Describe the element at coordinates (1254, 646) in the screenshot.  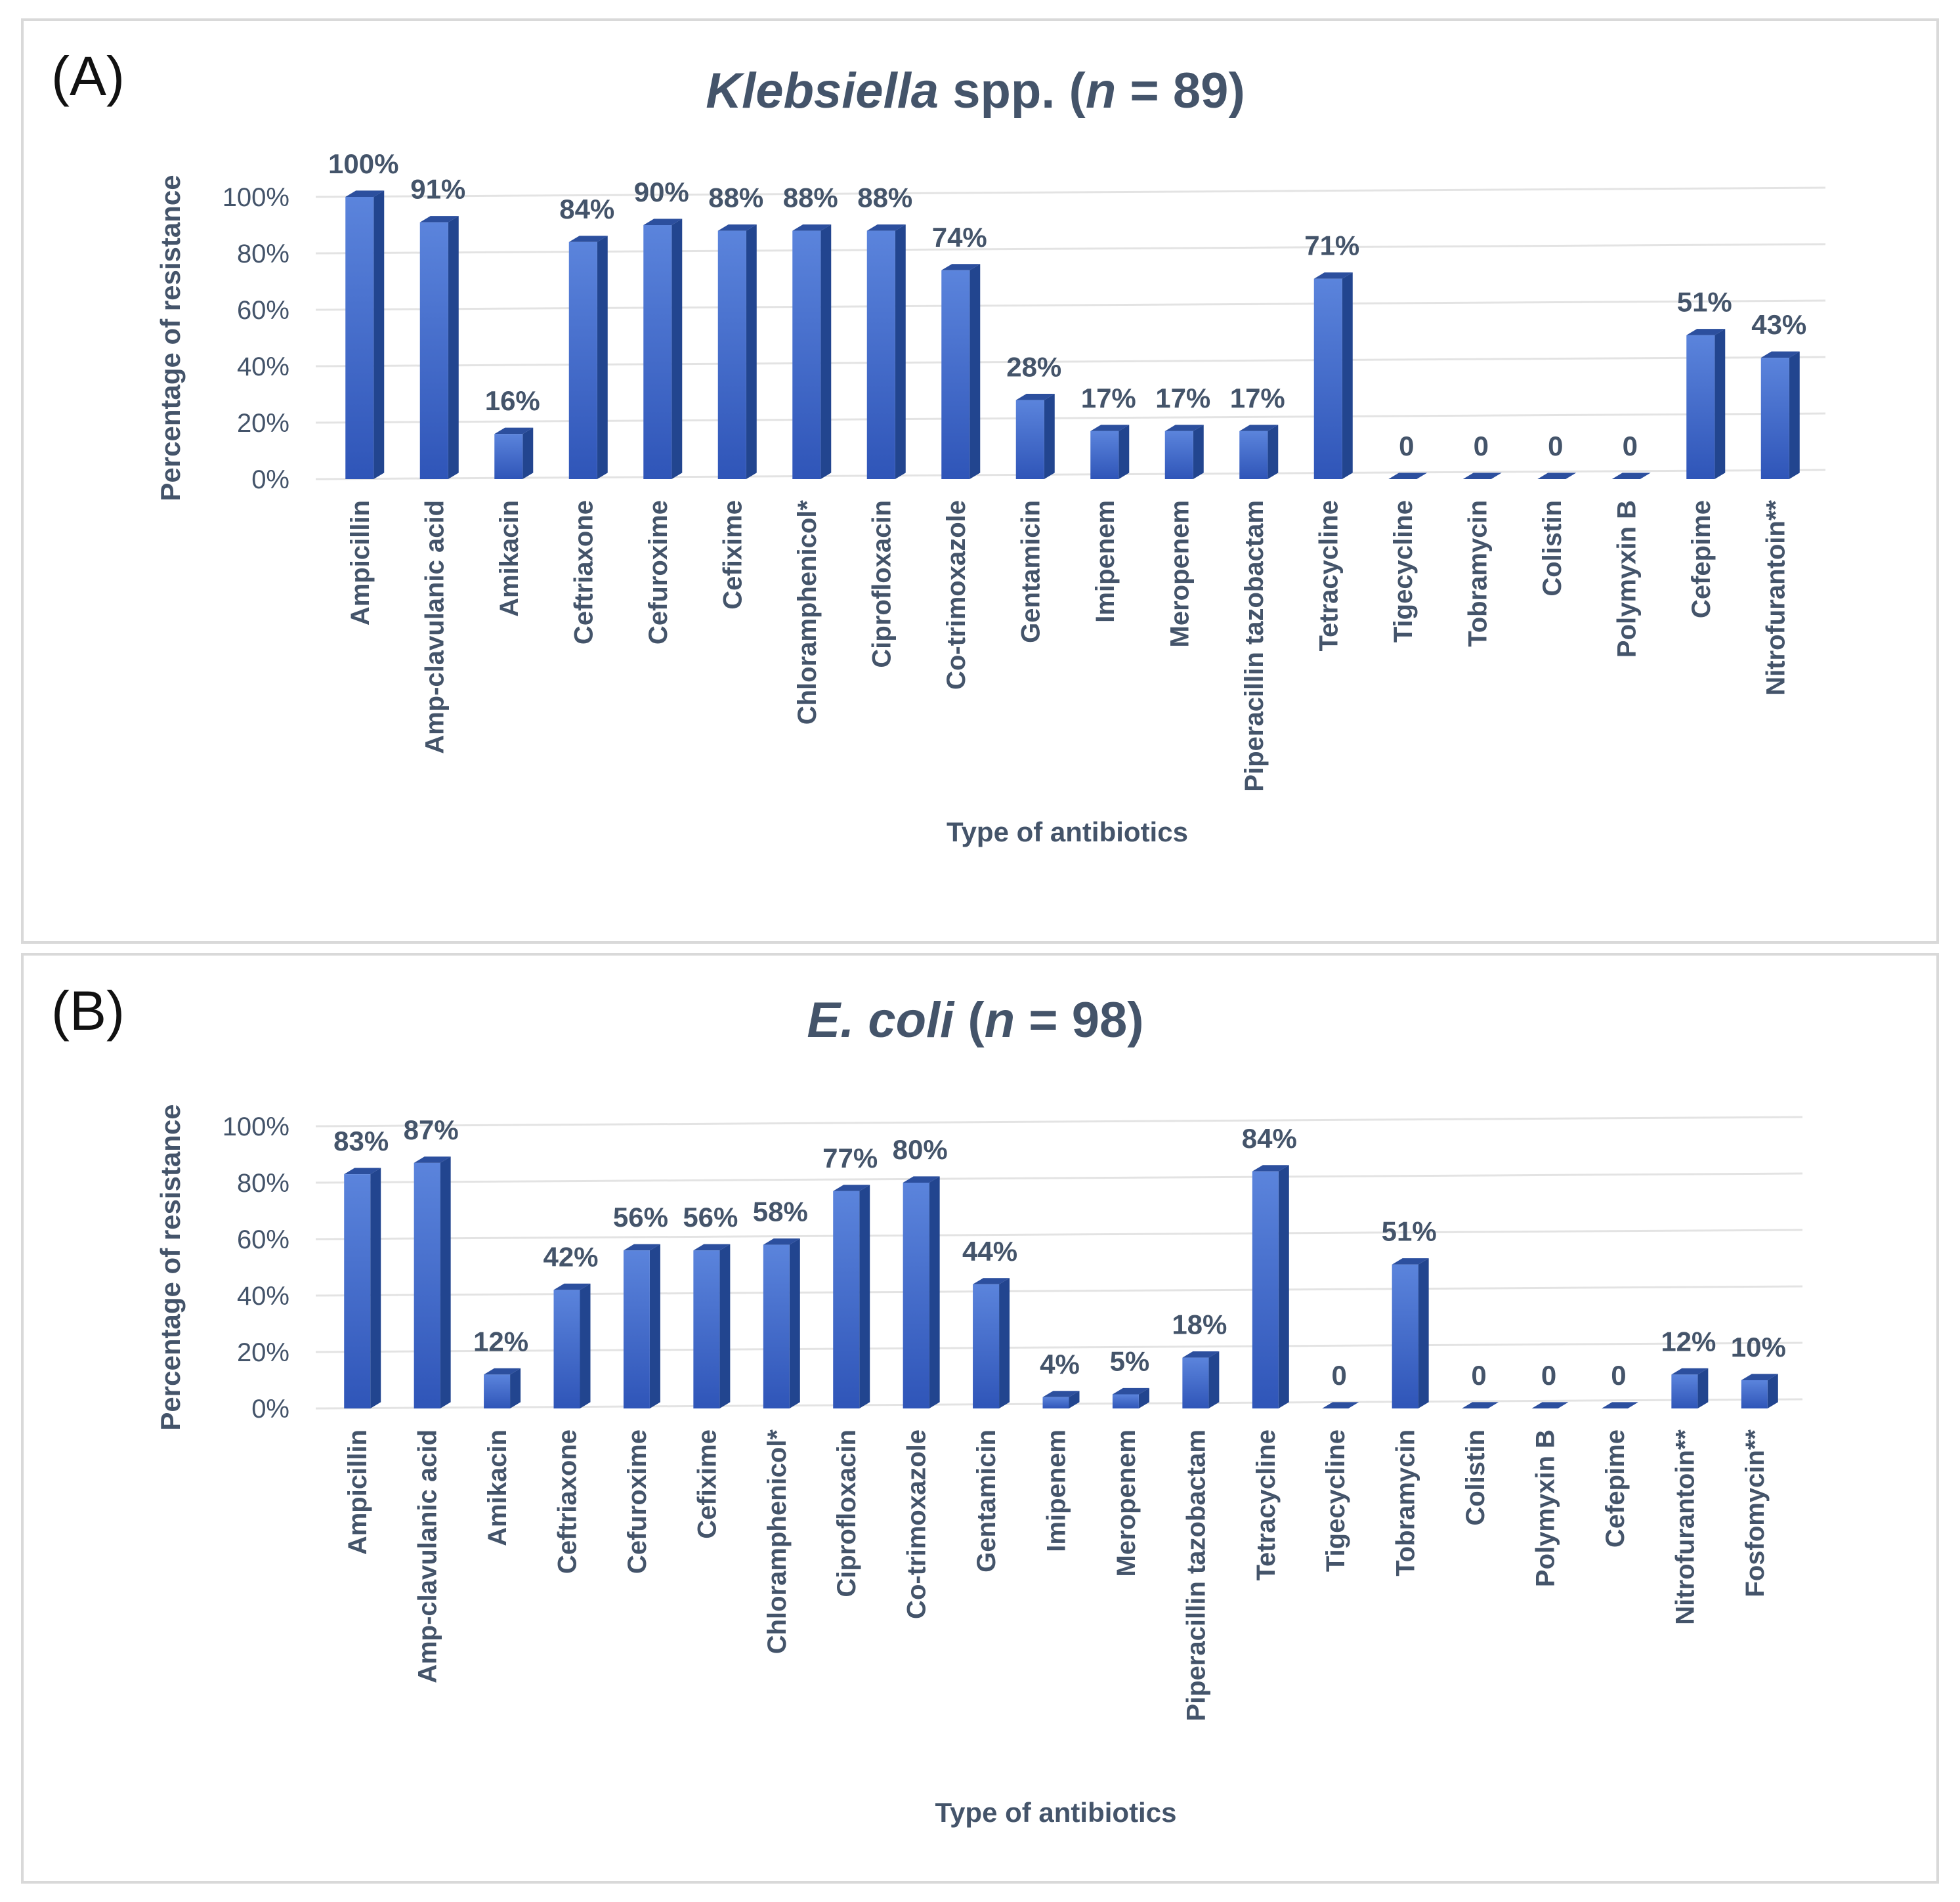
I see `category-label: Piperacillin tazobactam` at that location.